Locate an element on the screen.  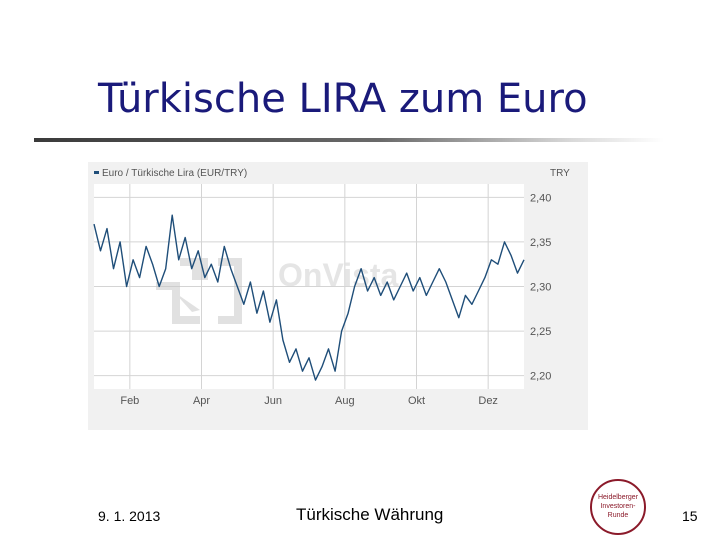
legend-swatch is located at coordinates (96, 172).